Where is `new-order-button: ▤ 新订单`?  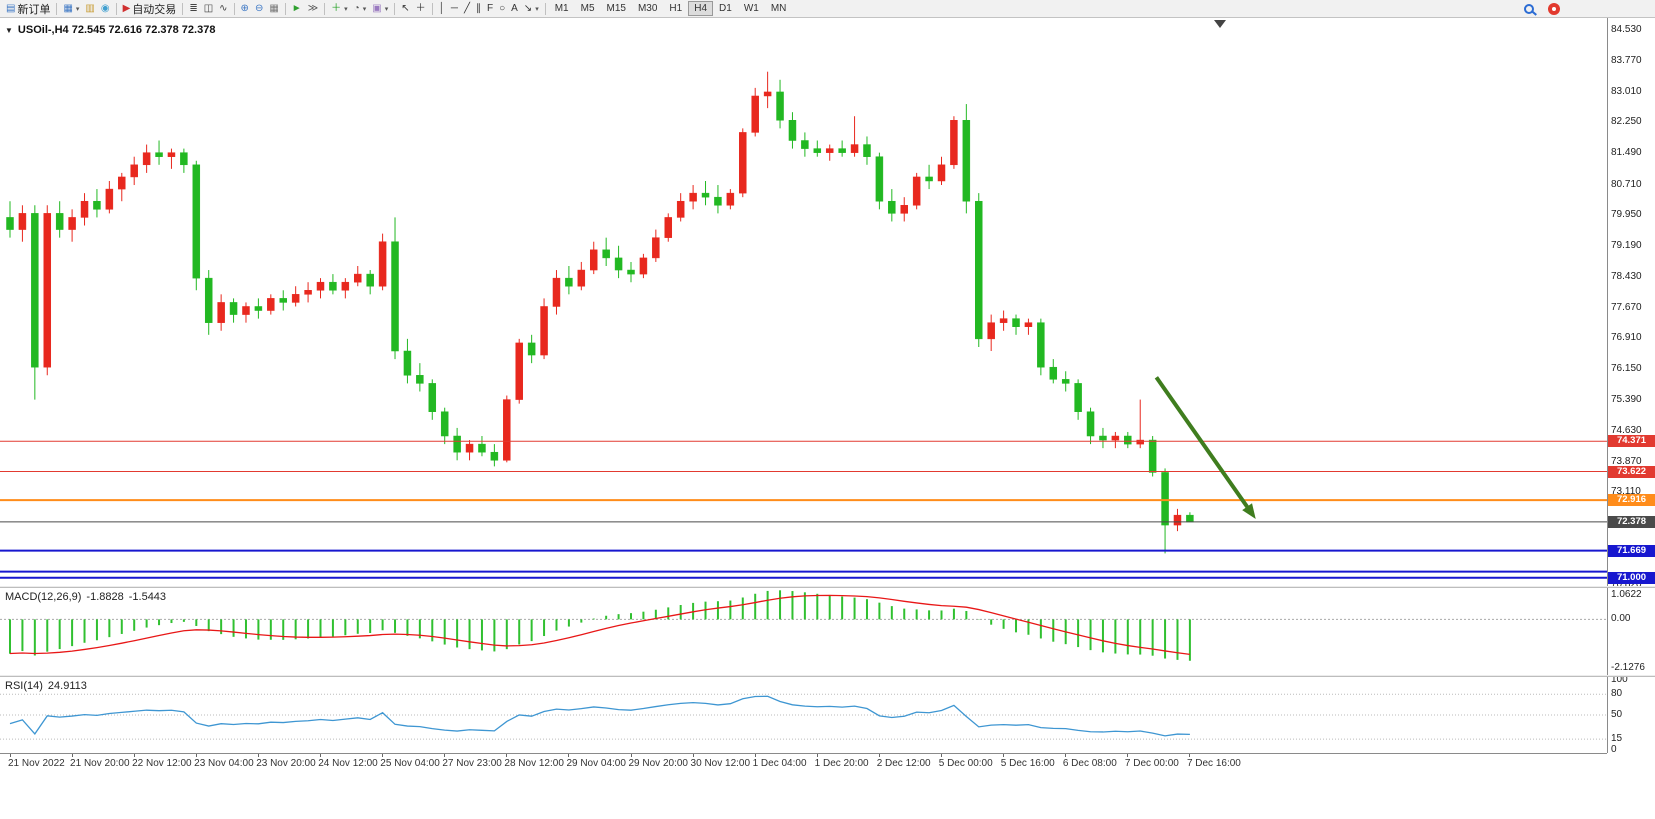 new-order-button: ▤ 新订单 is located at coordinates (28, 9).